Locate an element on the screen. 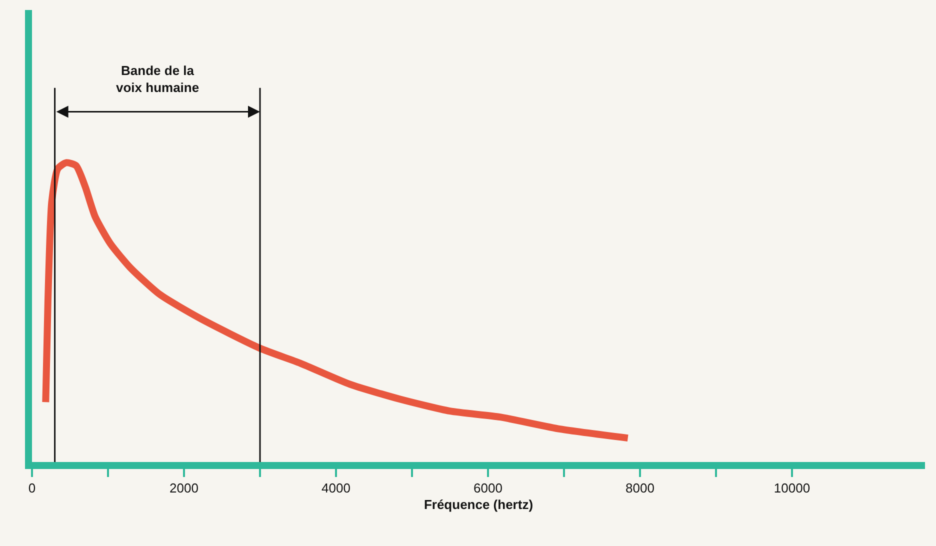 The height and width of the screenshot is (546, 936). text: Bande de la voix humaine is located at coordinates (158, 79).